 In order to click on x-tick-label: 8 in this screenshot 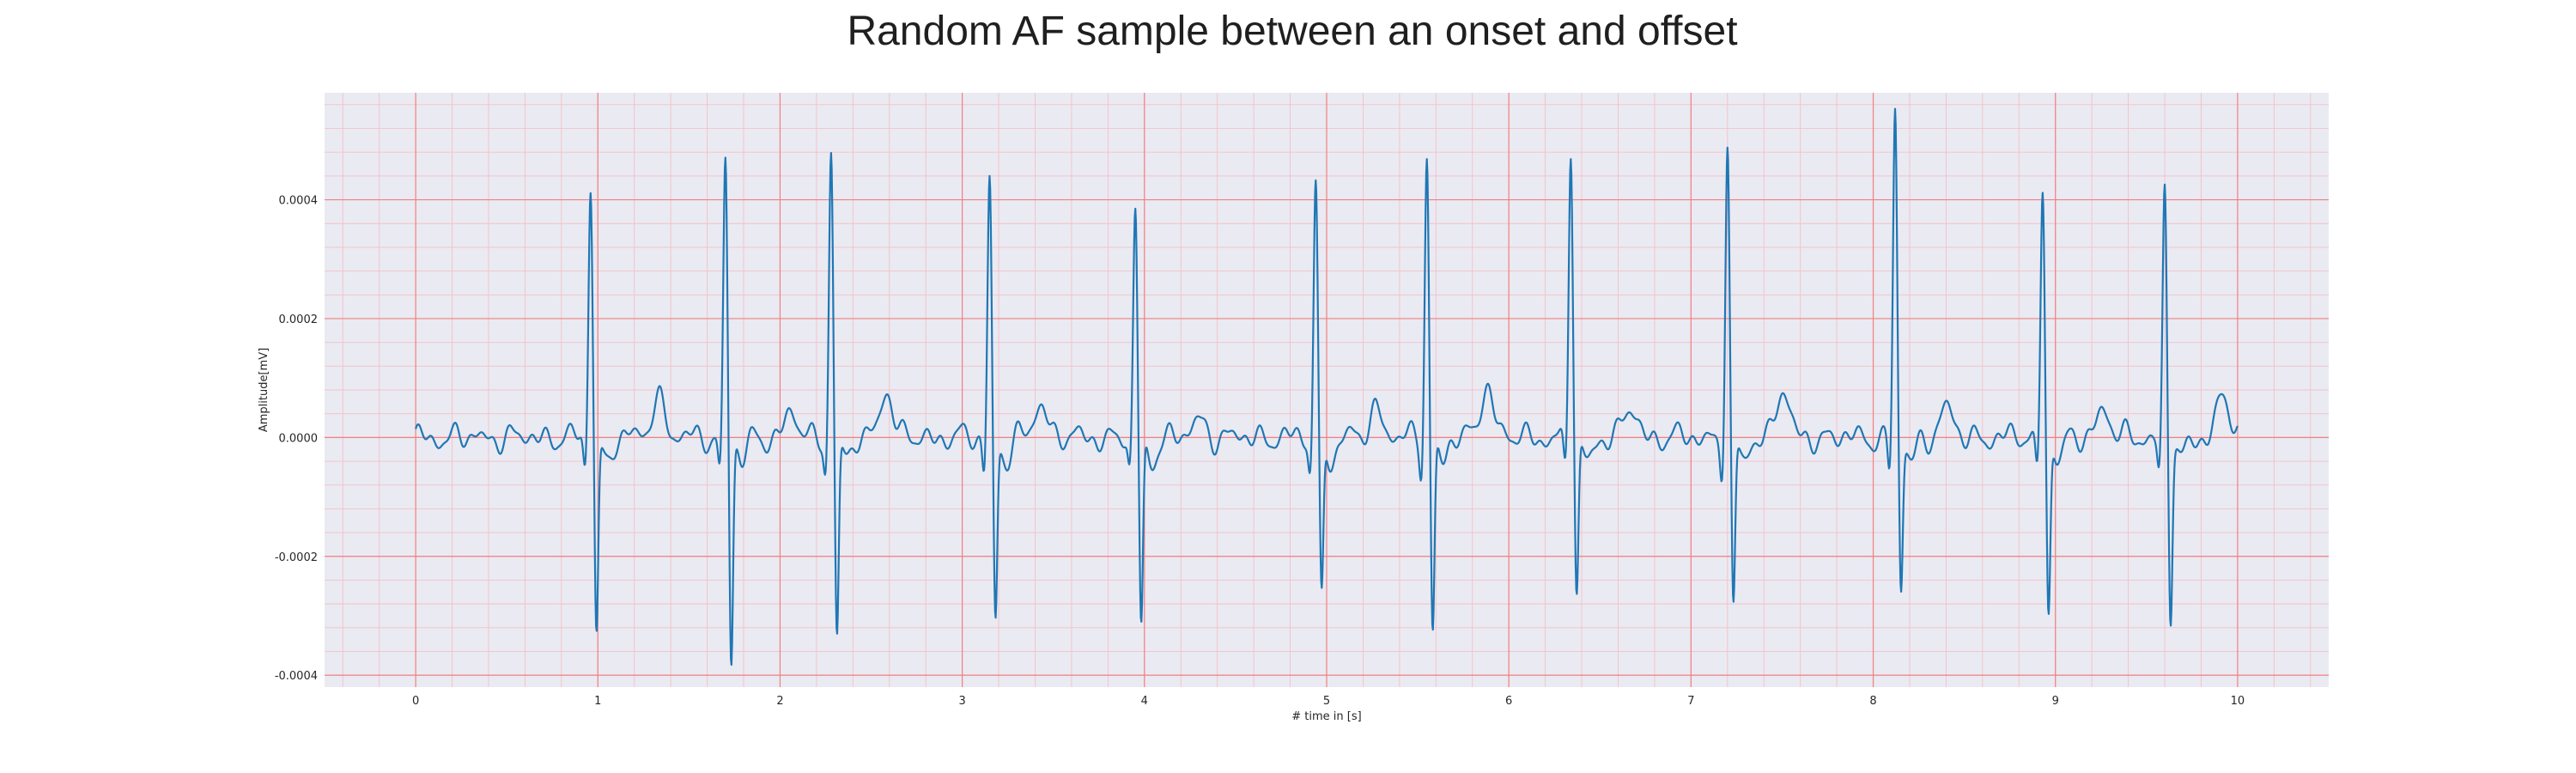, I will do `click(1872, 701)`.